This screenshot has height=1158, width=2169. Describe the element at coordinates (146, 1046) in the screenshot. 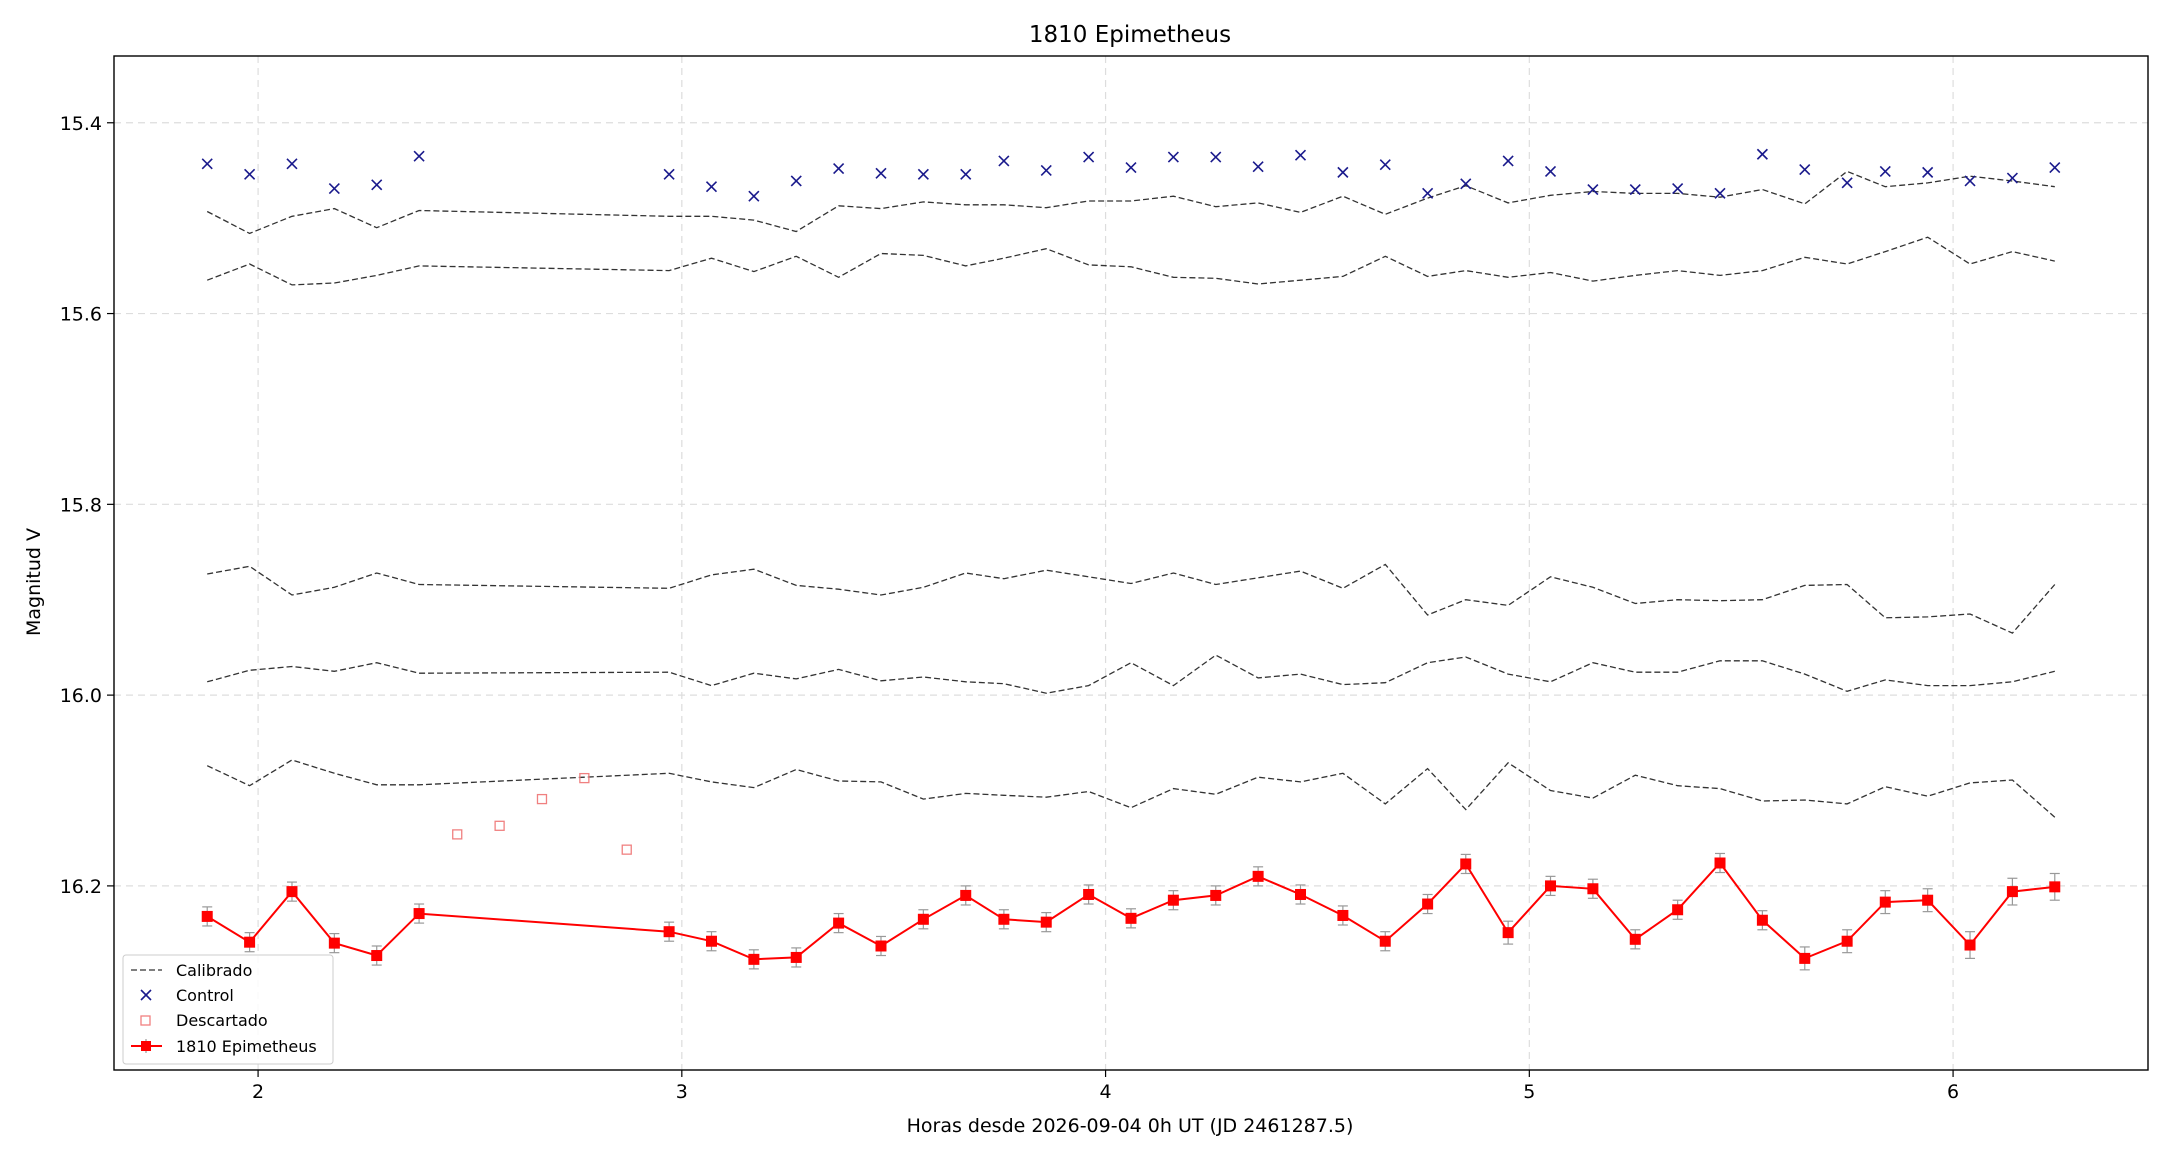

I see `legend-asteroid-marker` at that location.